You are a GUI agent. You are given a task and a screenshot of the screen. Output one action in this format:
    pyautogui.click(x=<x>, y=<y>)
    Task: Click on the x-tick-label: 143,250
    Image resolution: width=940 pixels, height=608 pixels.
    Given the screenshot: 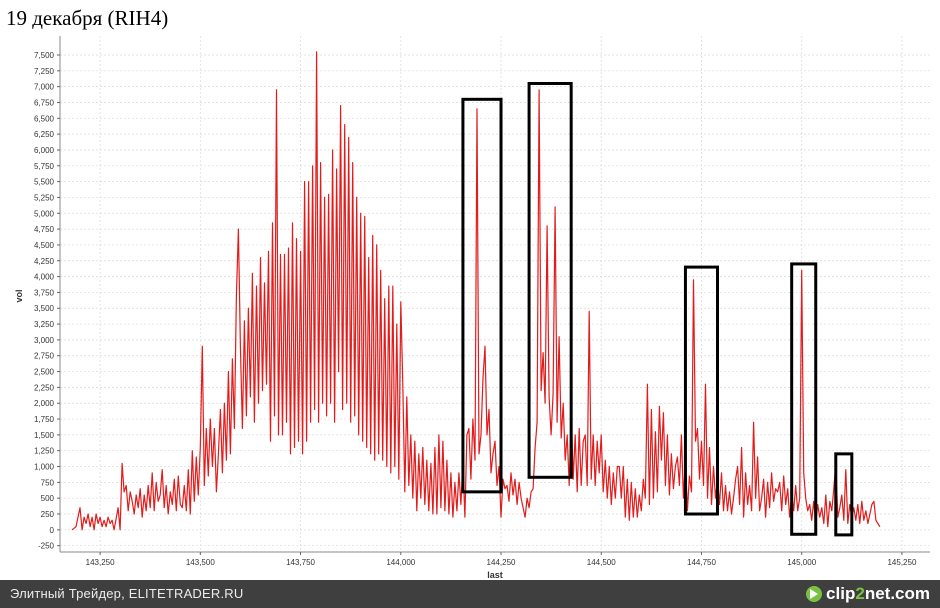 What is the action you would take?
    pyautogui.click(x=100, y=562)
    